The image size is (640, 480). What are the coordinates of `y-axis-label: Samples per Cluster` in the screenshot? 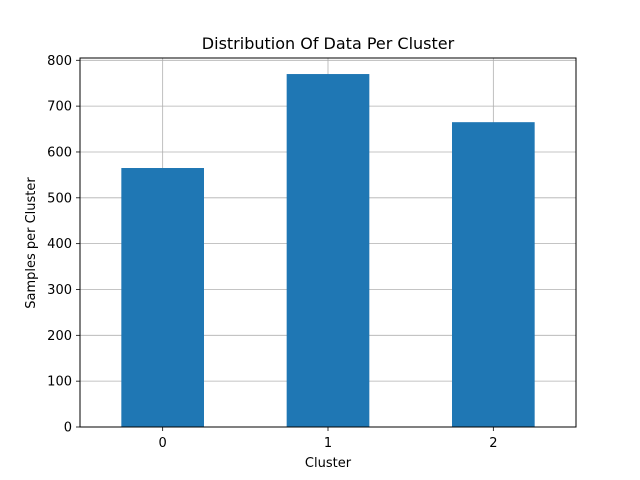 It's located at (31, 243).